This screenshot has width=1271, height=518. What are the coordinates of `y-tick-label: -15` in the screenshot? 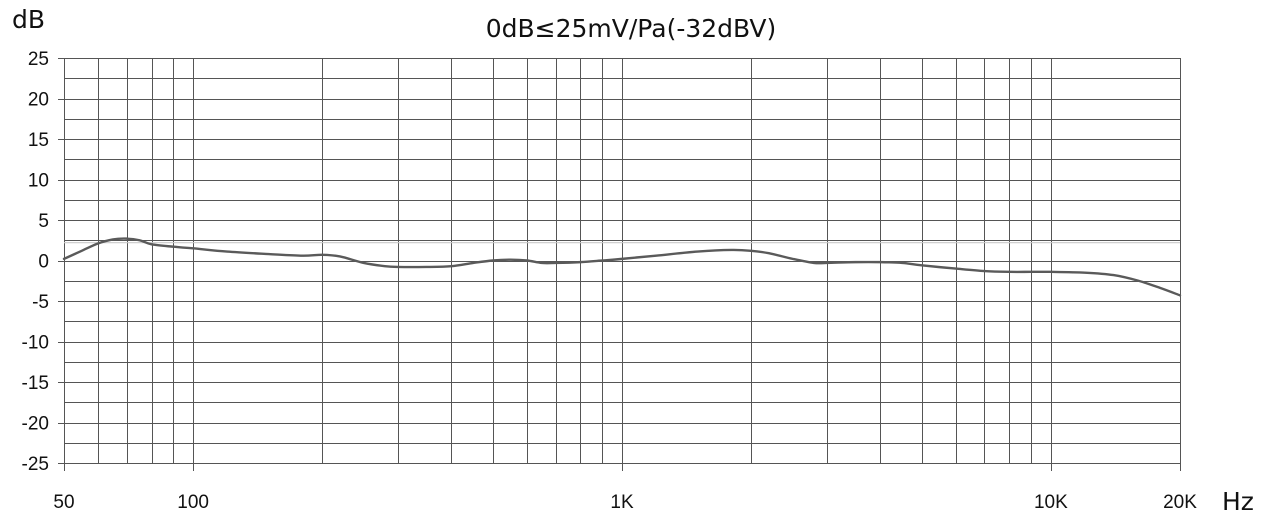 It's located at (35, 383).